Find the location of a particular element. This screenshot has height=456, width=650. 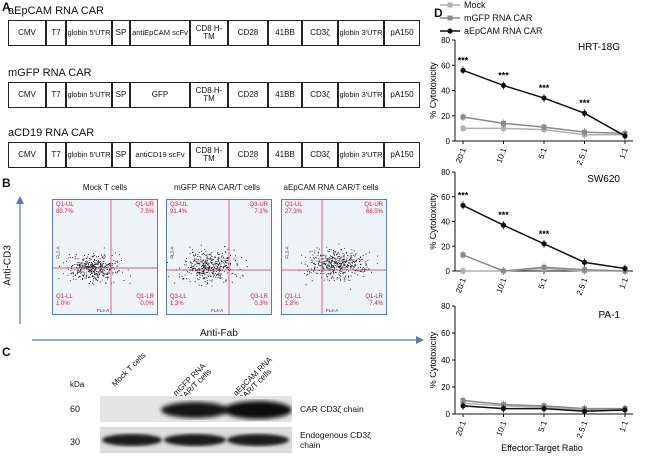

quadrant-lr-value: 0.0% is located at coordinates (147, 303).